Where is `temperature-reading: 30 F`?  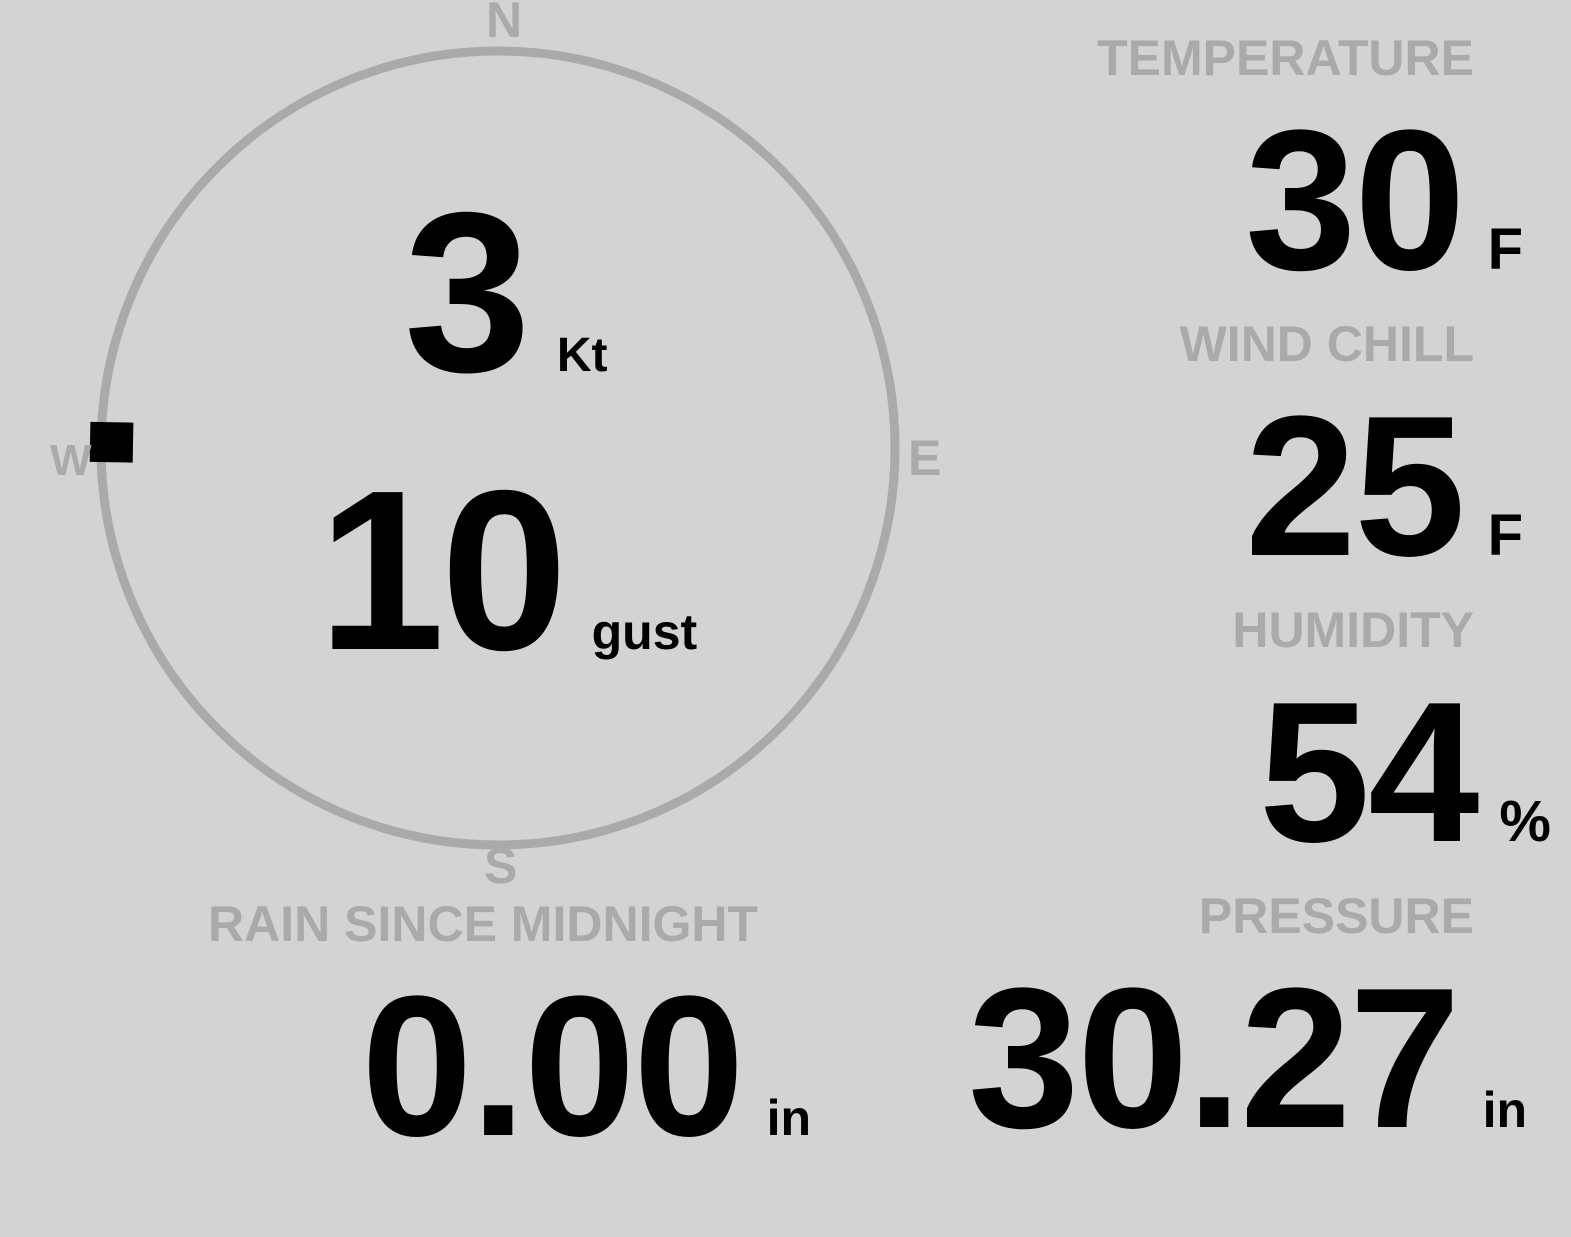 temperature-reading: 30 F is located at coordinates (1384, 201).